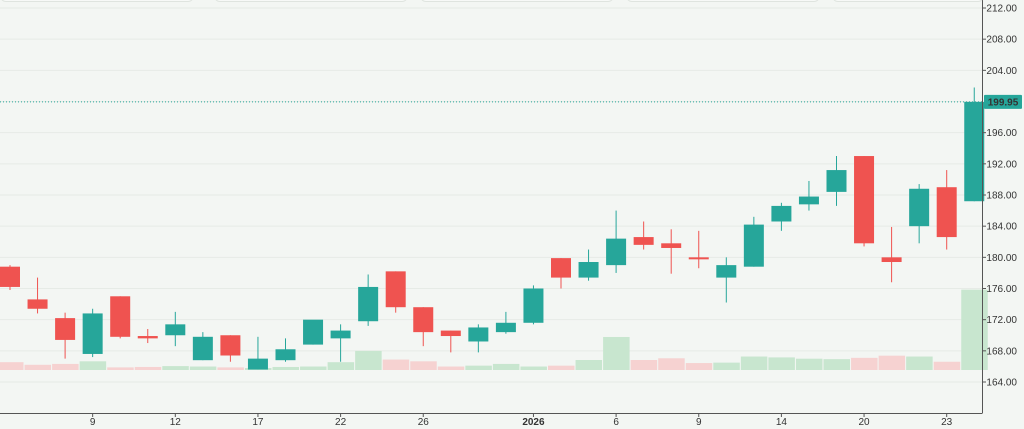  What do you see at coordinates (1001, 9) in the screenshot?
I see `y-tick-label: 212.00` at bounding box center [1001, 9].